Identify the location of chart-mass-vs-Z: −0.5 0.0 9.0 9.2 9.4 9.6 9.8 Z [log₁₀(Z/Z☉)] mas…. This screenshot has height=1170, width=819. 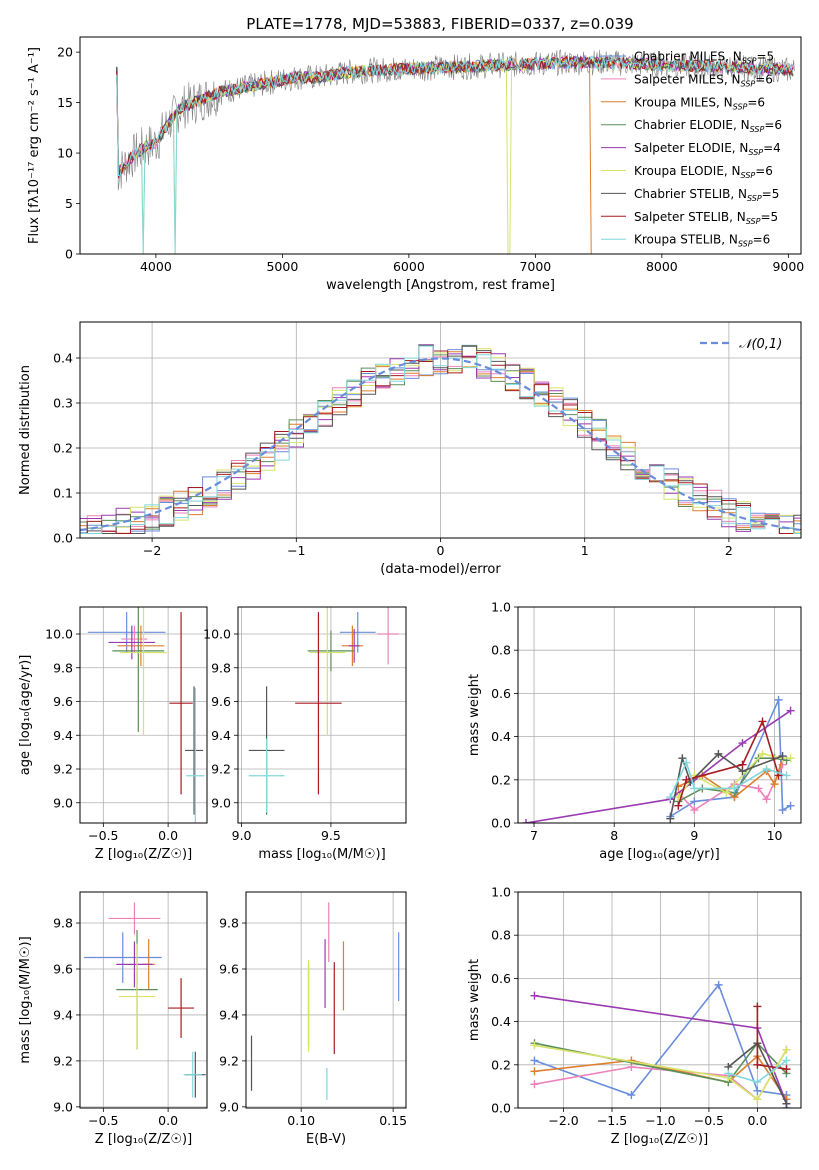
(113, 1019).